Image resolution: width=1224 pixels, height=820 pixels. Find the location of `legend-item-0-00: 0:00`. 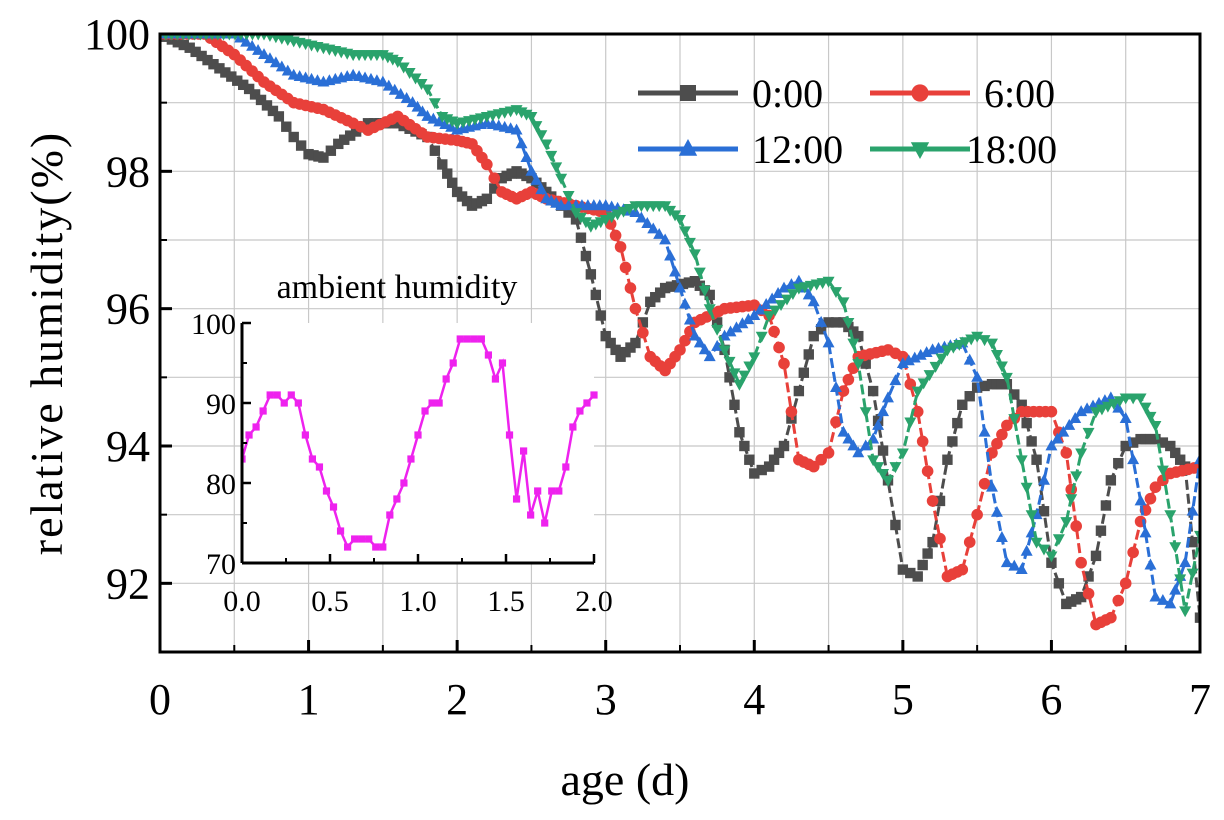

legend-item-0-00: 0:00 is located at coordinates (730, 93).